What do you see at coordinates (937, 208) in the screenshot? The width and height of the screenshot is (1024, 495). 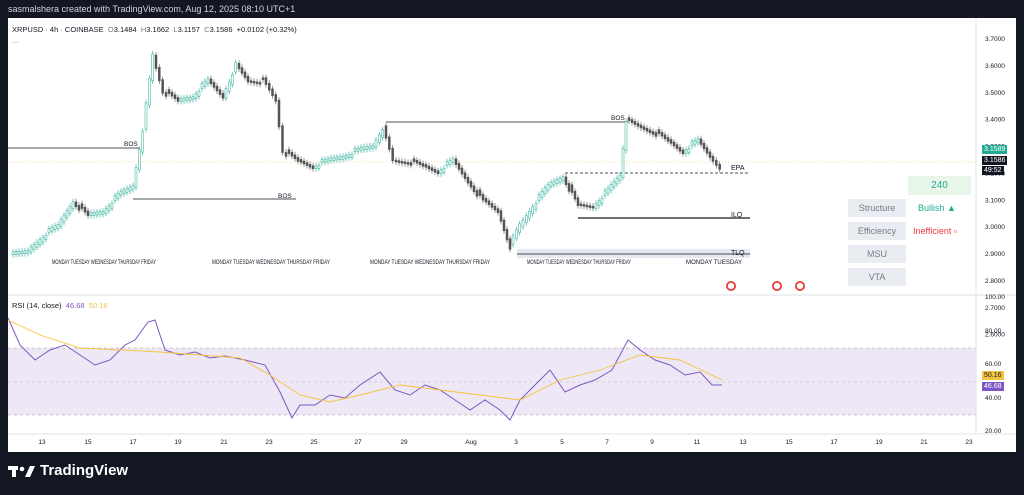 I see `structure-value: Bullish ▲` at bounding box center [937, 208].